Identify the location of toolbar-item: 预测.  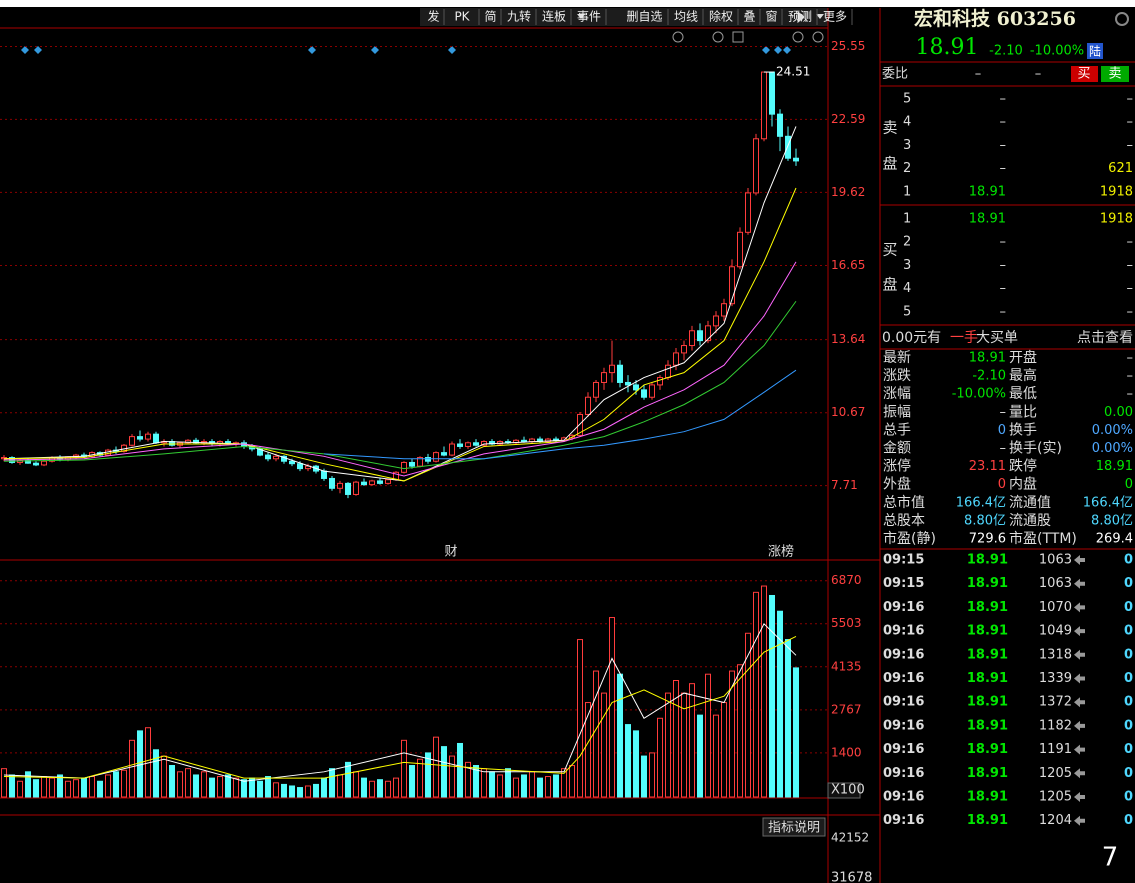
(800, 17).